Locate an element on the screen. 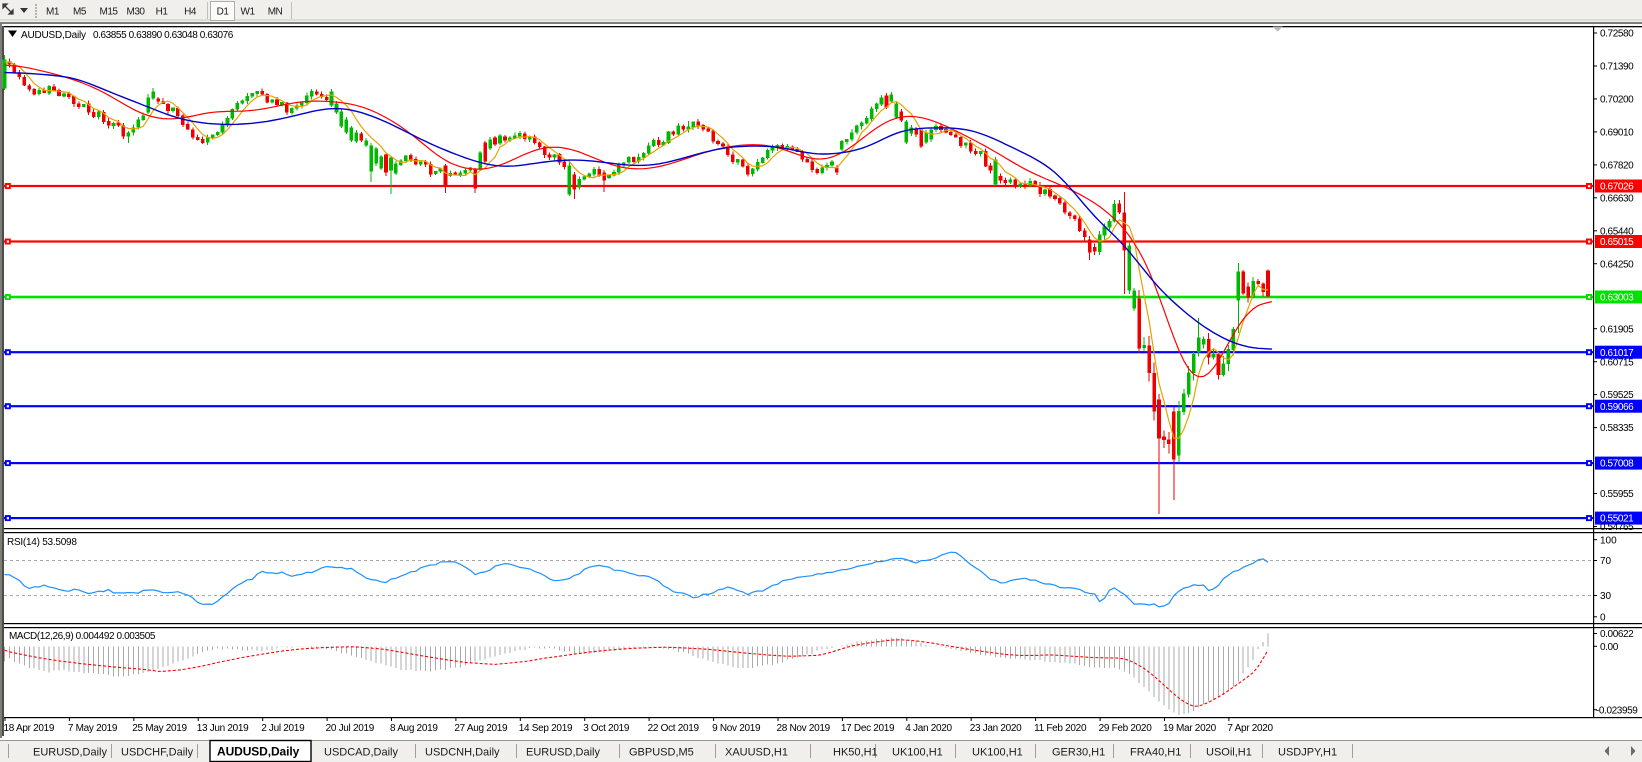 The image size is (1642, 762). svg-text: USOil,H1 is located at coordinates (1229, 753).